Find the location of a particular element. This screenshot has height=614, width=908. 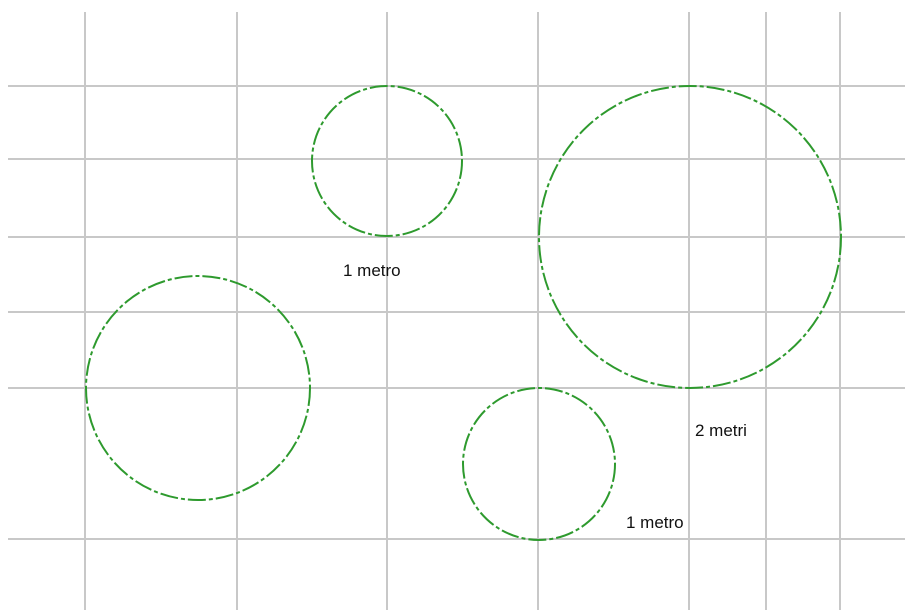

circle-large-right-label: 2 metri is located at coordinates (721, 430).